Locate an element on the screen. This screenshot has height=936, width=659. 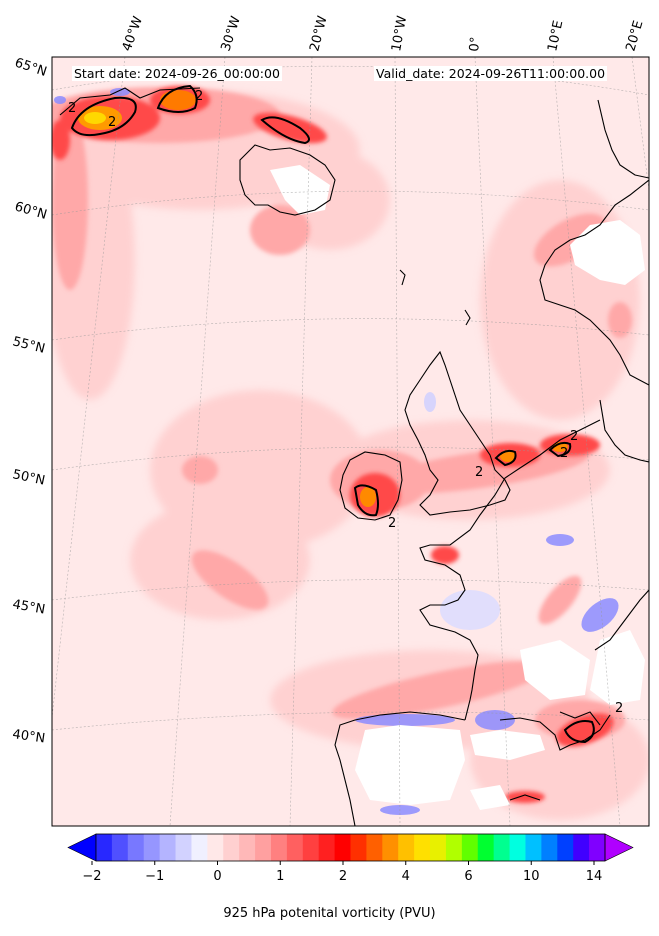
colorbar-label: 925 hPa potenital vorticity (PVU) is located at coordinates (329, 913).